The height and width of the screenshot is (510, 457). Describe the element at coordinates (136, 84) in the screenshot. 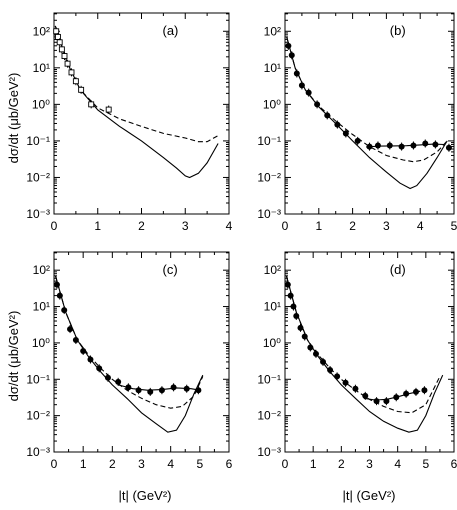

I see `dashed-curve` at that location.